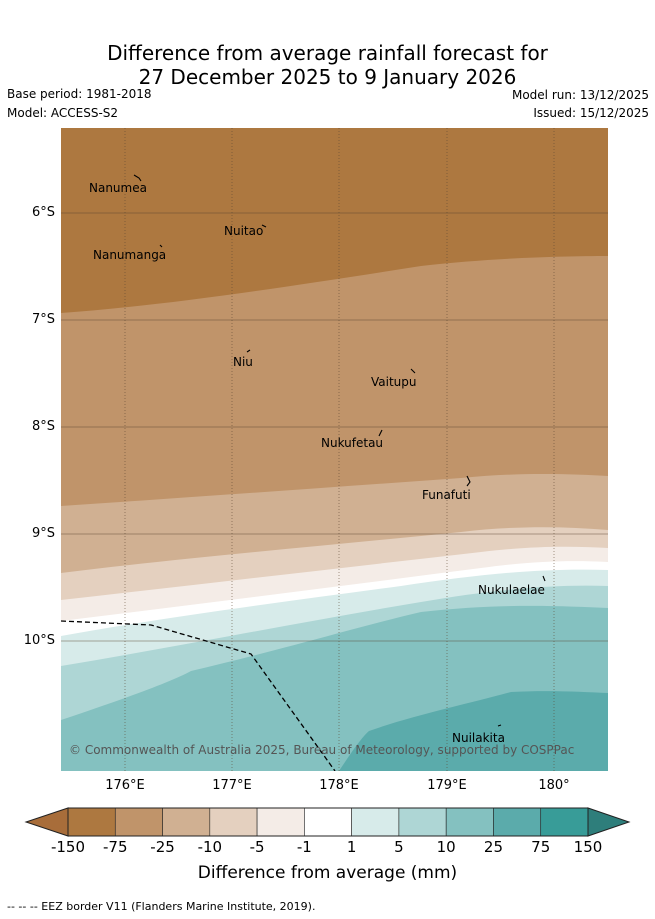  Describe the element at coordinates (351, 847) in the screenshot. I see `colorbar-tick-label: 1` at that location.